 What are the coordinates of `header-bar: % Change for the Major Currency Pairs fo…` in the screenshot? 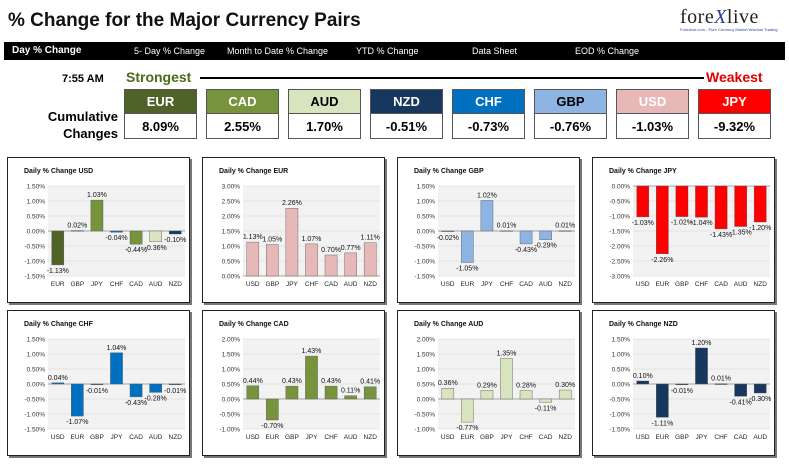 It's located at (394, 21).